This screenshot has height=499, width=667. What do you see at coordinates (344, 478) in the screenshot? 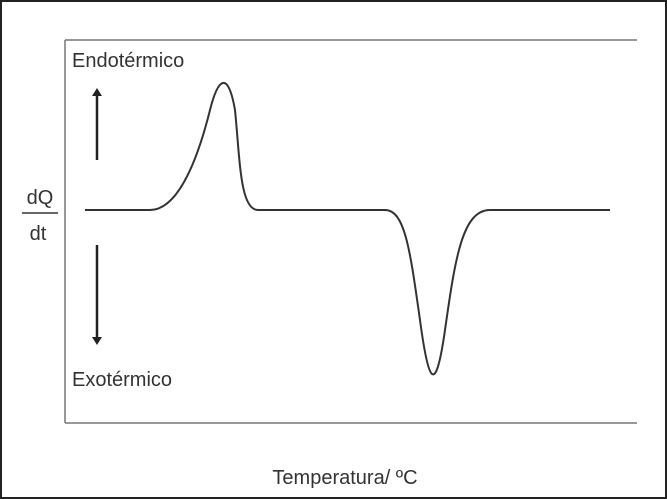
I see `x-axis-label: Temperatura/ ºC` at bounding box center [344, 478].